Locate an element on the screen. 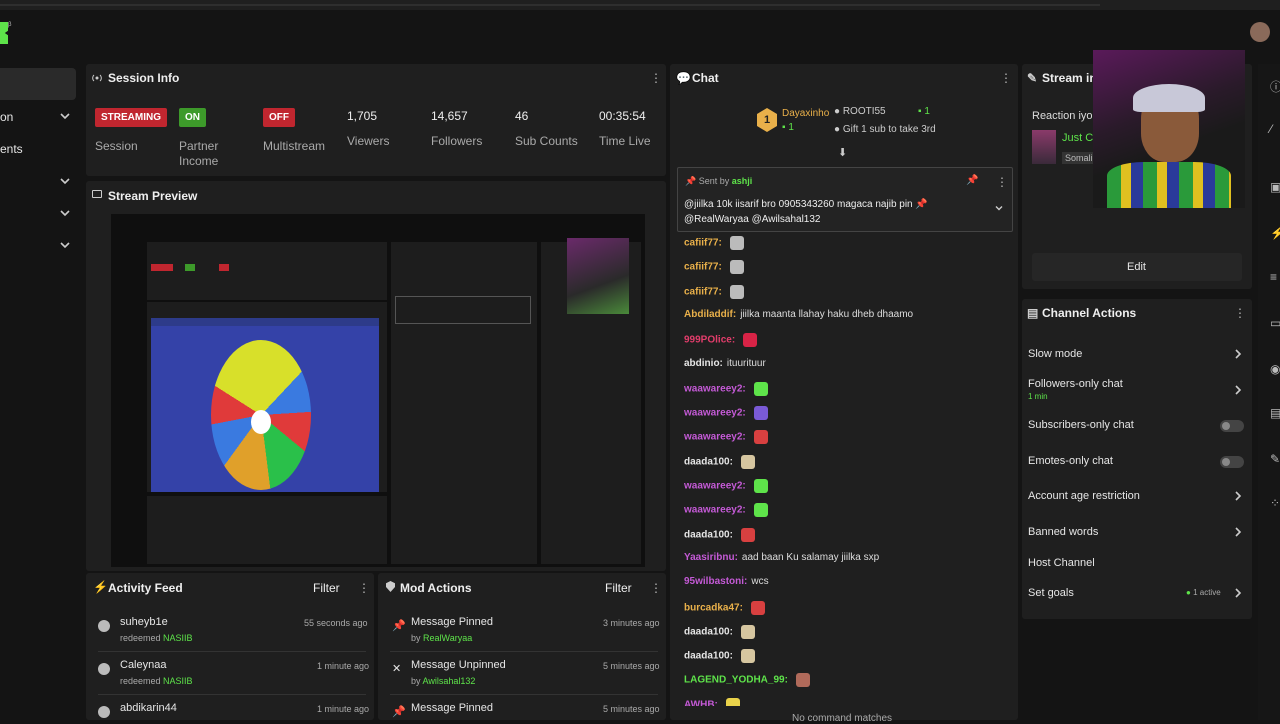 The width and height of the screenshot is (1280, 724). collapse-icon: ⬇ is located at coordinates (843, 153).